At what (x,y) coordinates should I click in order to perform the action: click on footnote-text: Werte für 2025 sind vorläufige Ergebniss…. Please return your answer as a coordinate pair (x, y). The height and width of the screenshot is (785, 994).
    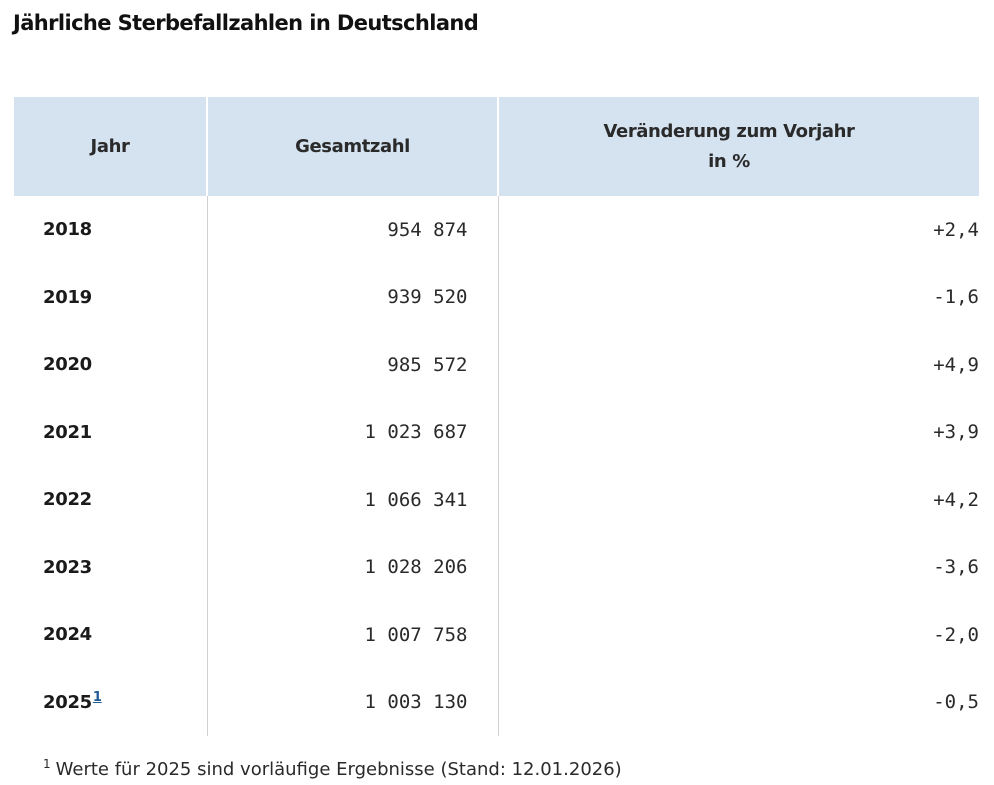
    Looking at the image, I should click on (338, 769).